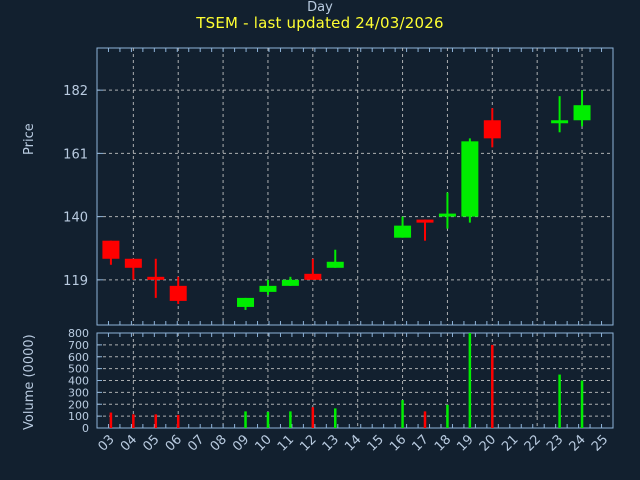 This screenshot has height=480, width=640. Describe the element at coordinates (78, 357) in the screenshot. I see `volume-tick-label: 600` at that location.